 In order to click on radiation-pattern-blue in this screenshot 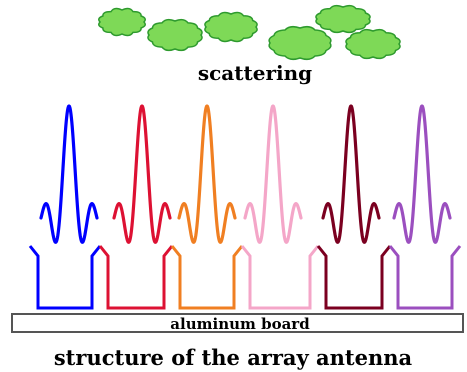, I will do `click(69, 174)`.